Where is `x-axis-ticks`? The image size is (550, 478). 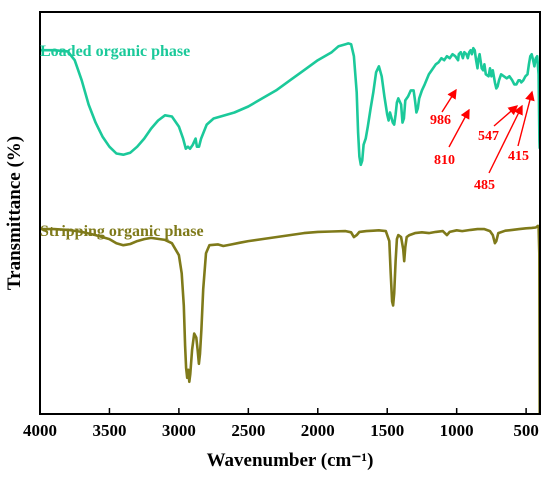 x-axis-ticks is located at coordinates (283, 411).